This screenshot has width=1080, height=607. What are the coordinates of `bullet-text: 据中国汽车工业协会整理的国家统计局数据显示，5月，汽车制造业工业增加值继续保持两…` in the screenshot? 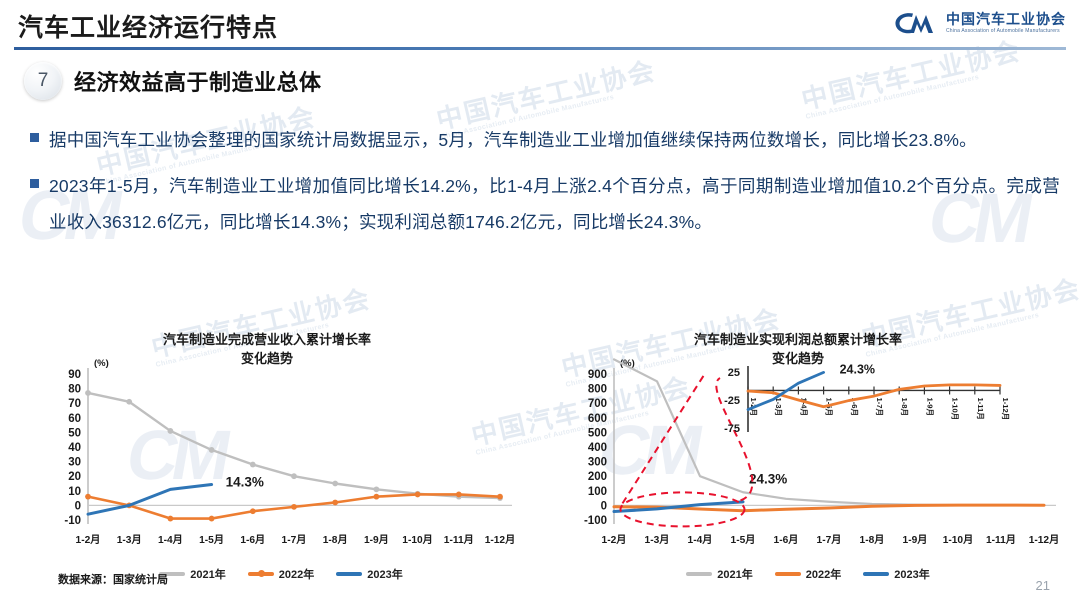 It's located at (513, 140).